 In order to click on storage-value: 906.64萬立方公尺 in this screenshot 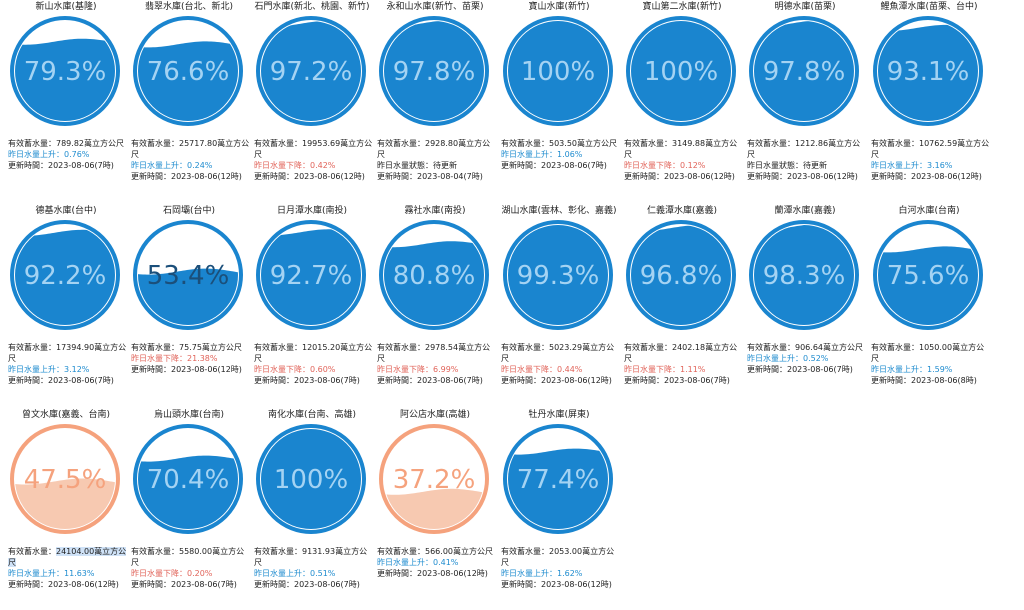, I will do `click(829, 347)`.